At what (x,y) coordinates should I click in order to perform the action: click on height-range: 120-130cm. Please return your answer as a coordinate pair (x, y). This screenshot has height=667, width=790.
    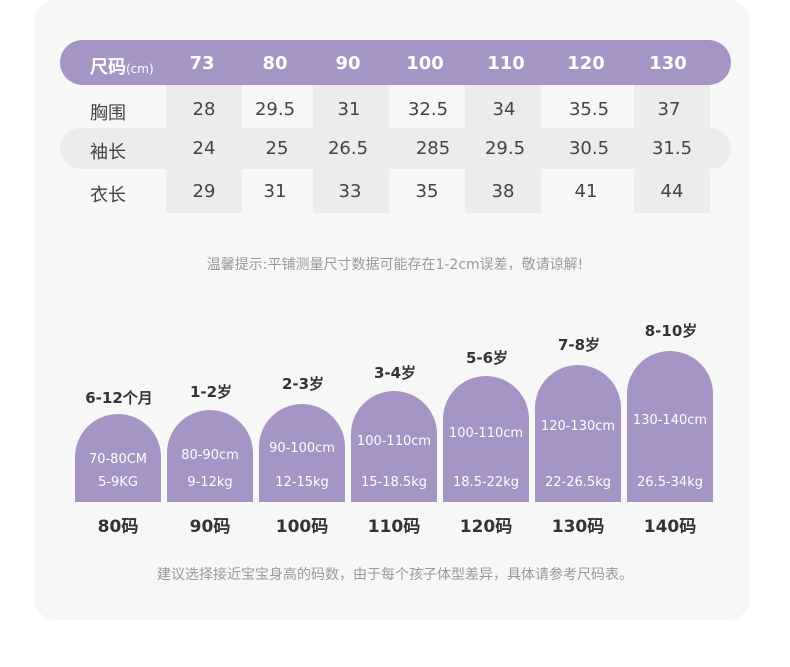
    Looking at the image, I should click on (578, 426).